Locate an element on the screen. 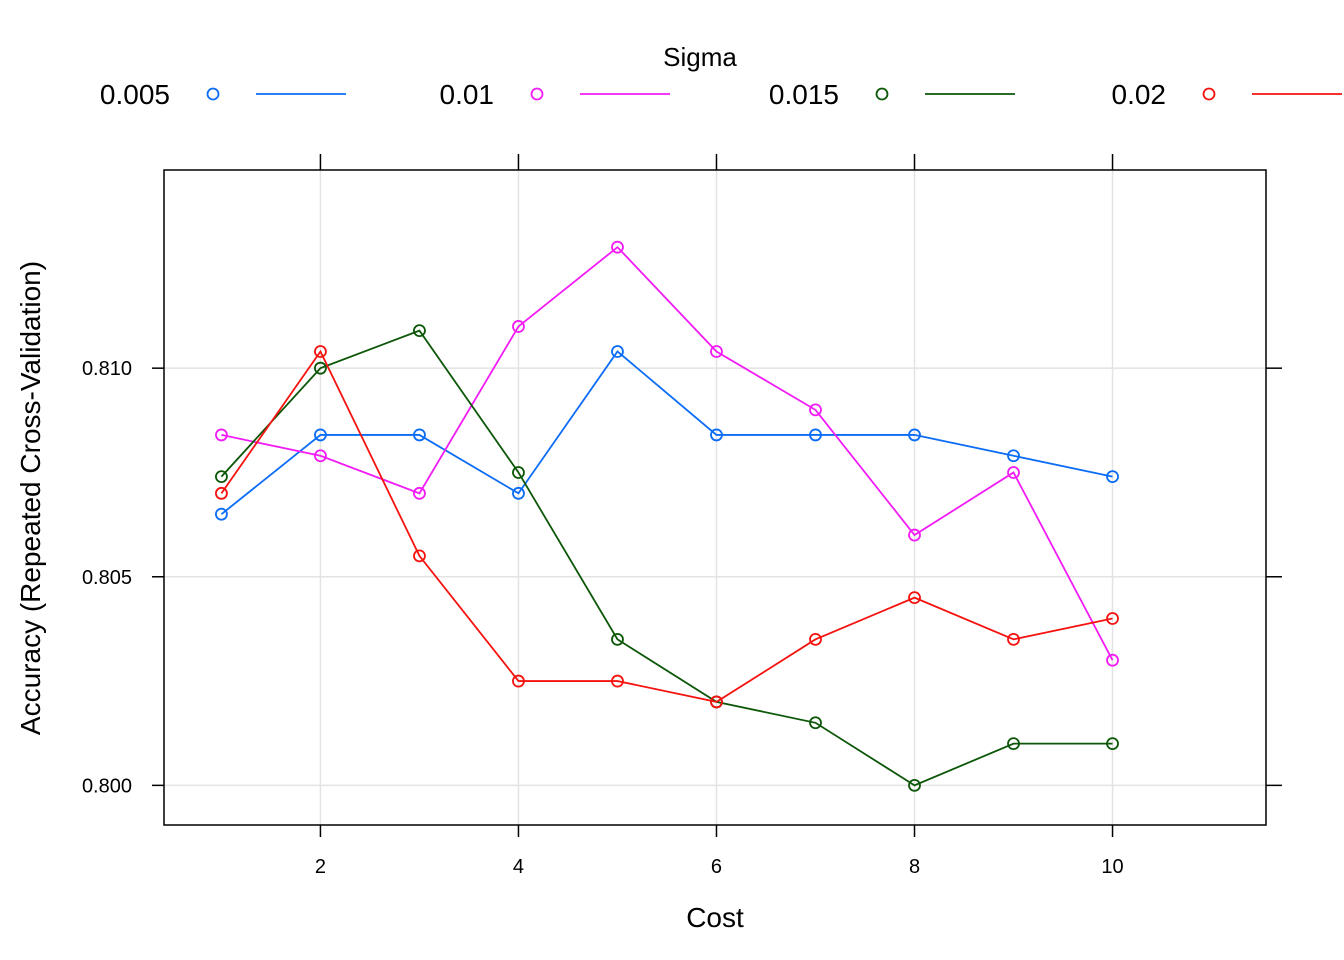  legend-label: 0.02 is located at coordinates (1139, 94).